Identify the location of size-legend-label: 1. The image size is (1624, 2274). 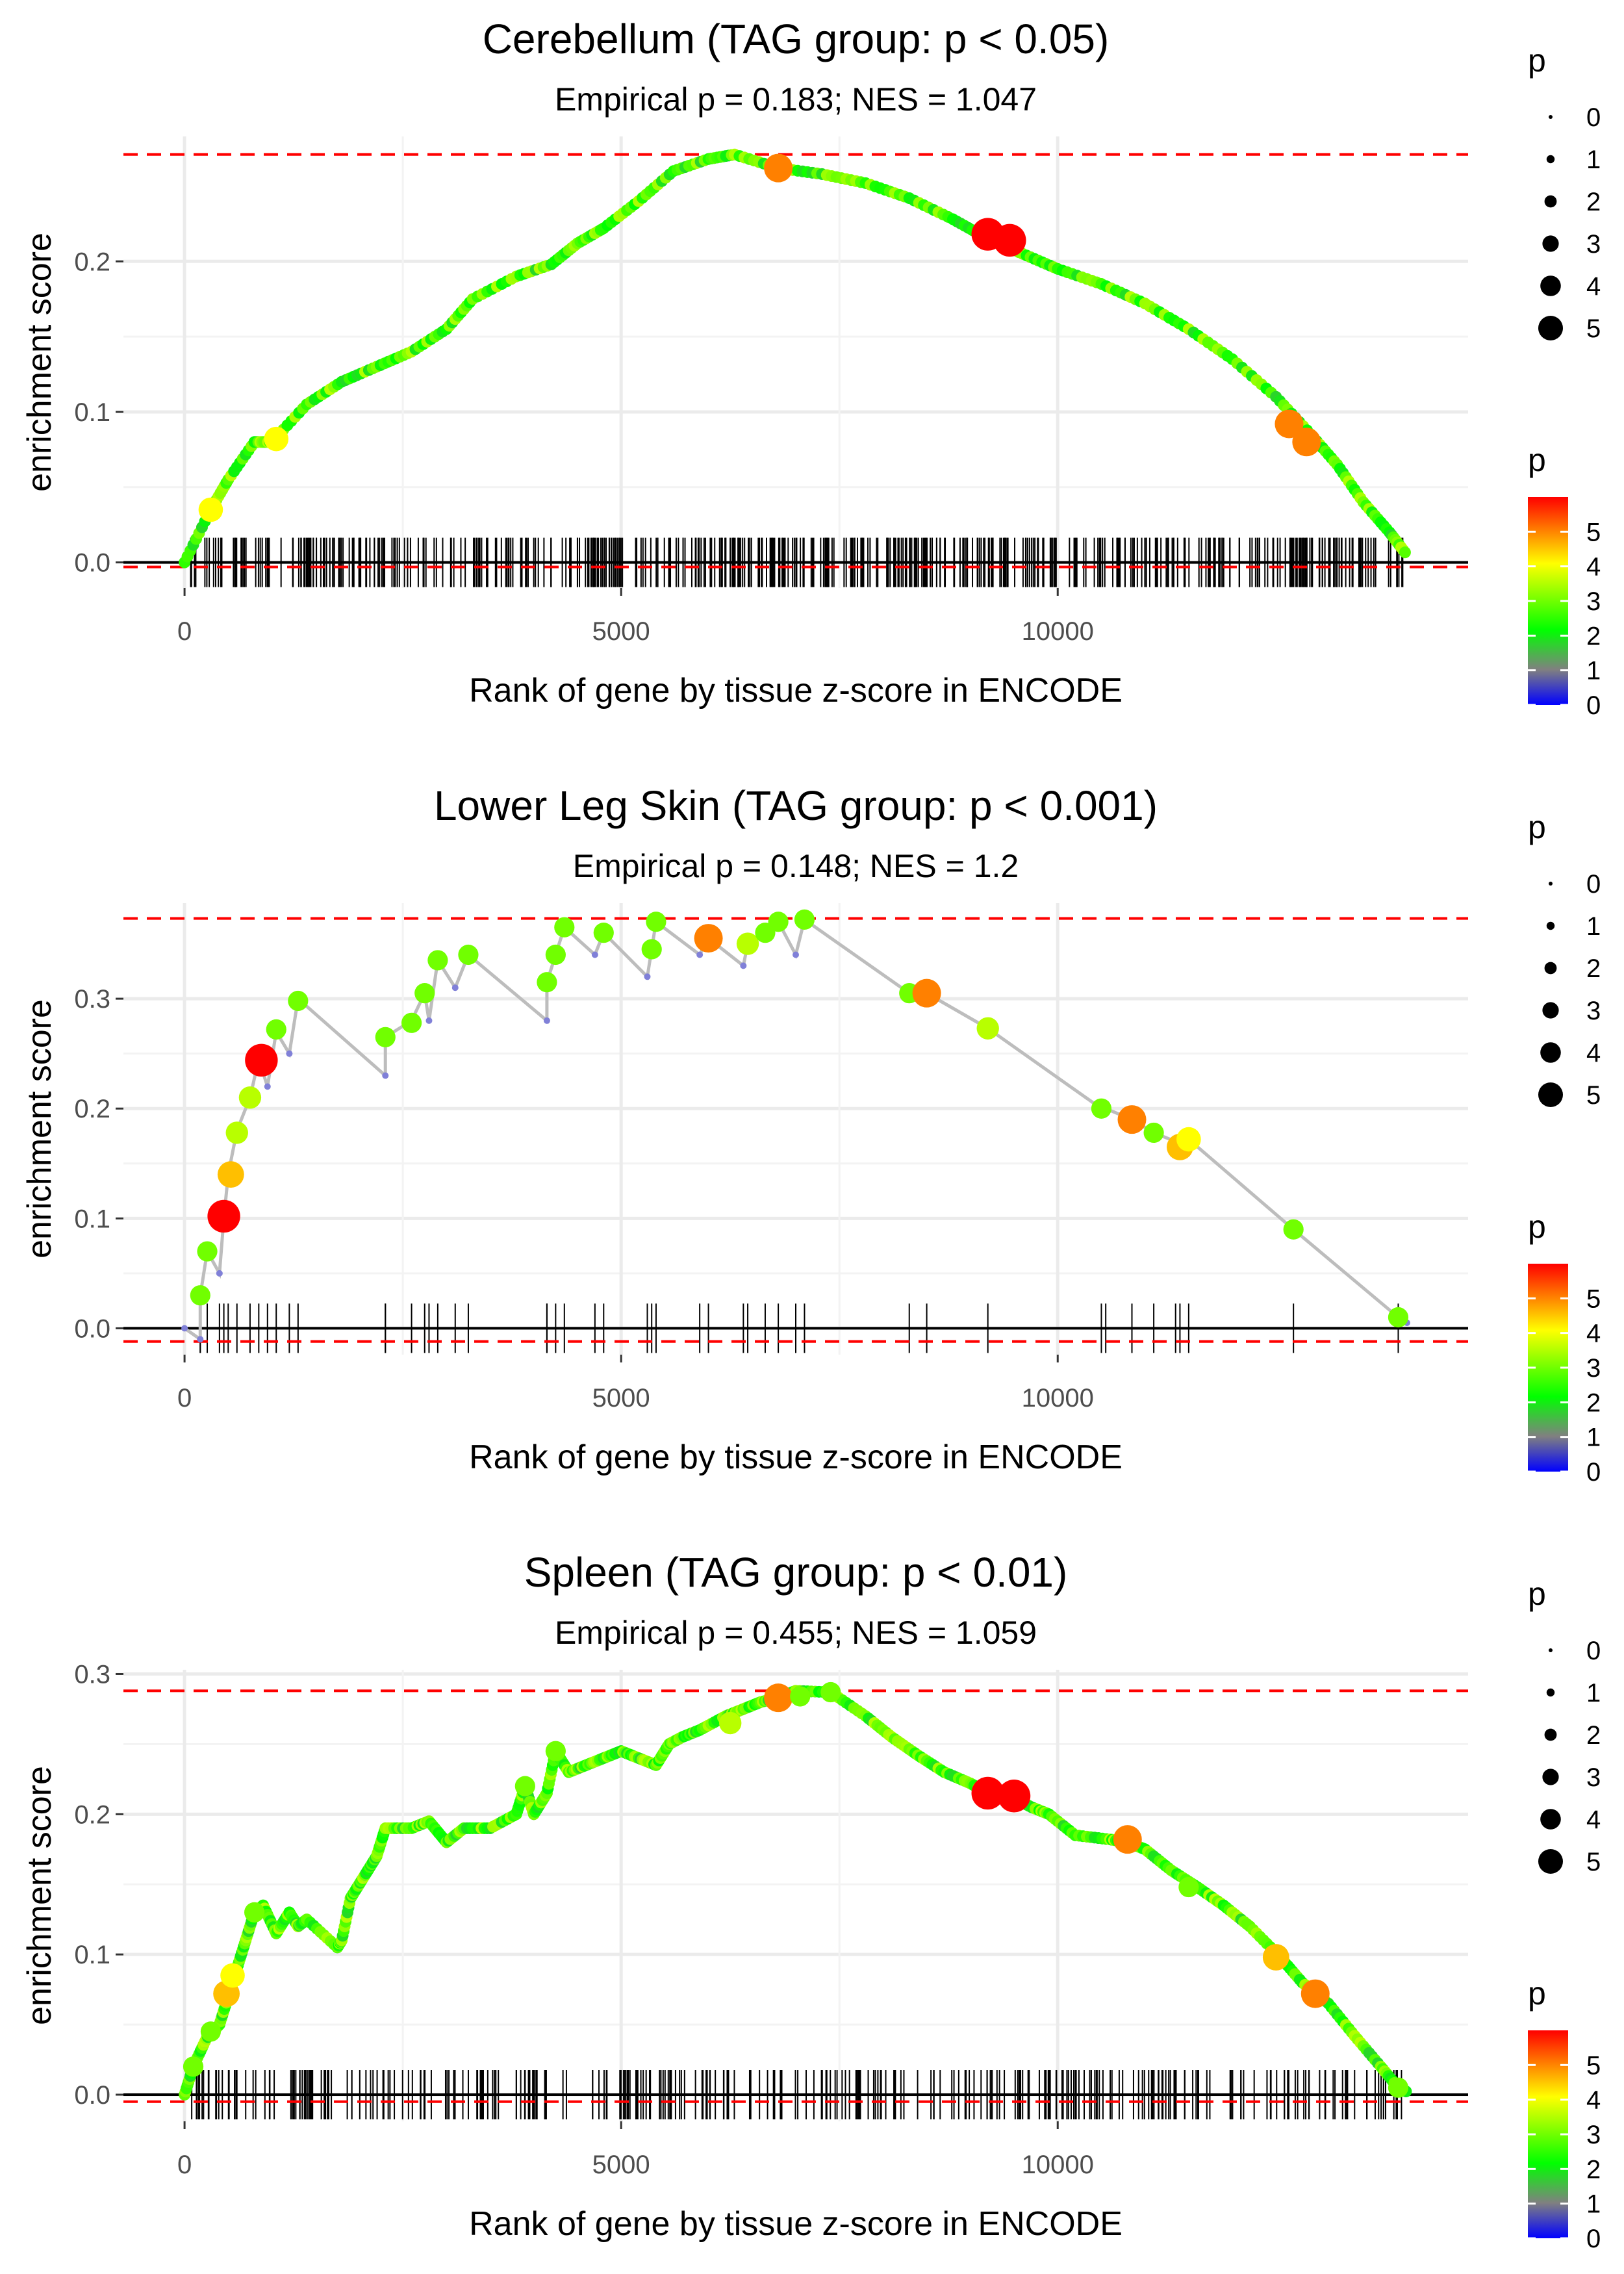
(1593, 160).